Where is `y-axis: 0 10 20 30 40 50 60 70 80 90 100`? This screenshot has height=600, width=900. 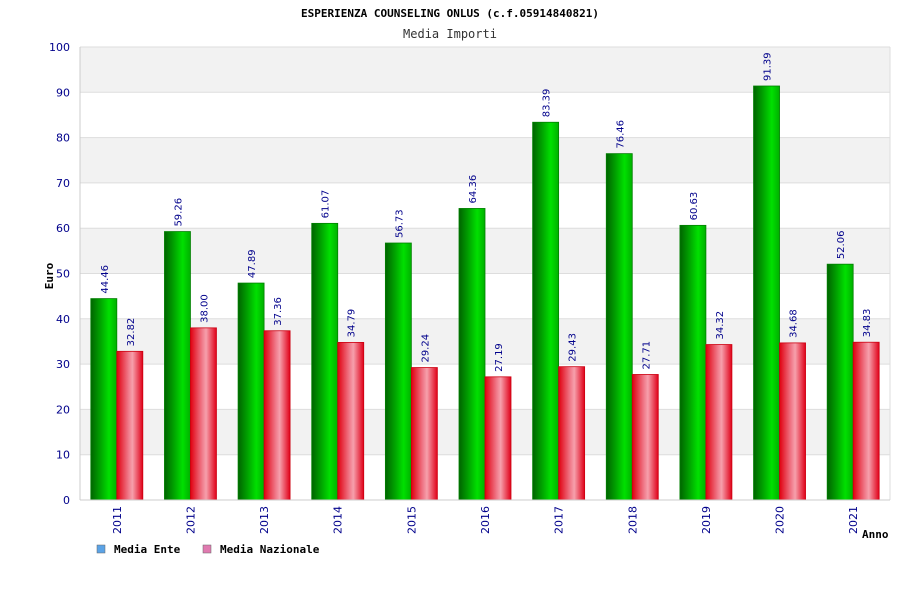 y-axis: 0 10 20 30 40 50 60 70 80 90 100 is located at coordinates (59, 274).